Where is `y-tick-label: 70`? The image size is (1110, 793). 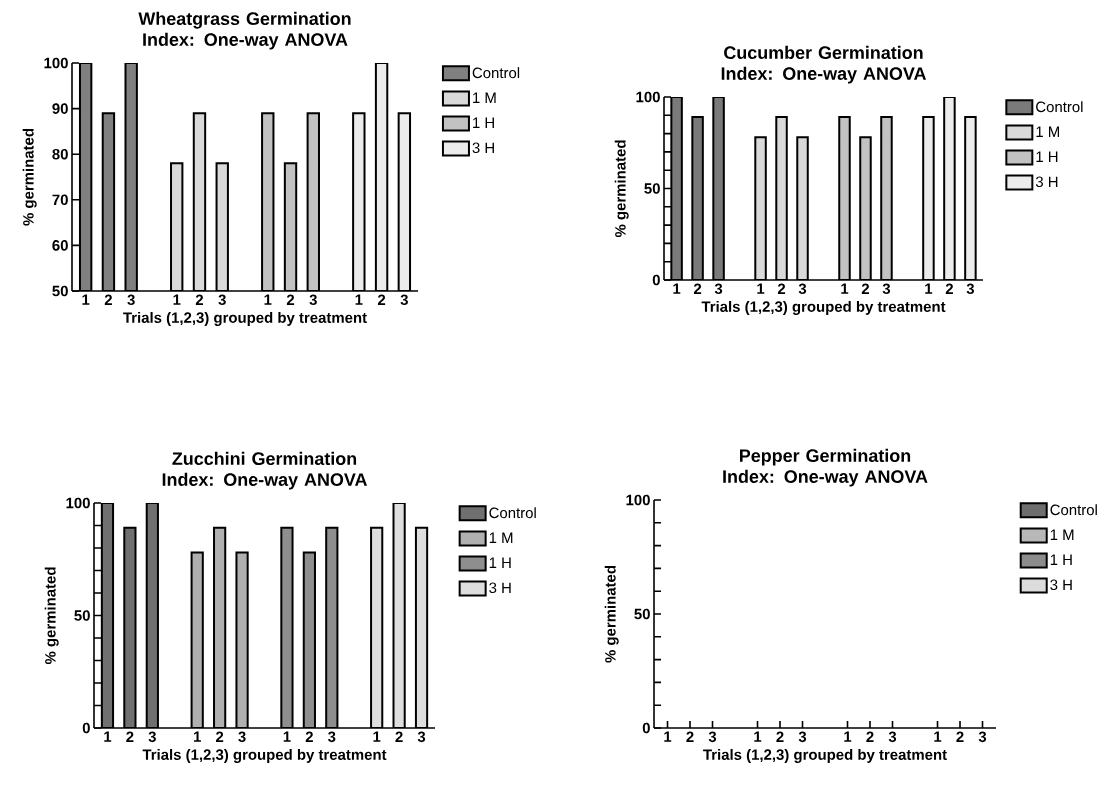
y-tick-label: 70 is located at coordinates (60, 200).